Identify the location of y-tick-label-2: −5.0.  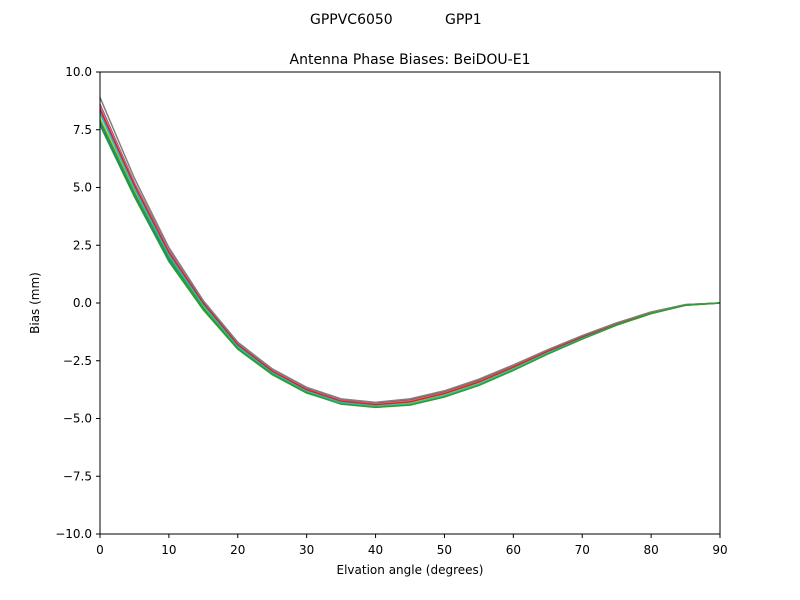
(77, 419).